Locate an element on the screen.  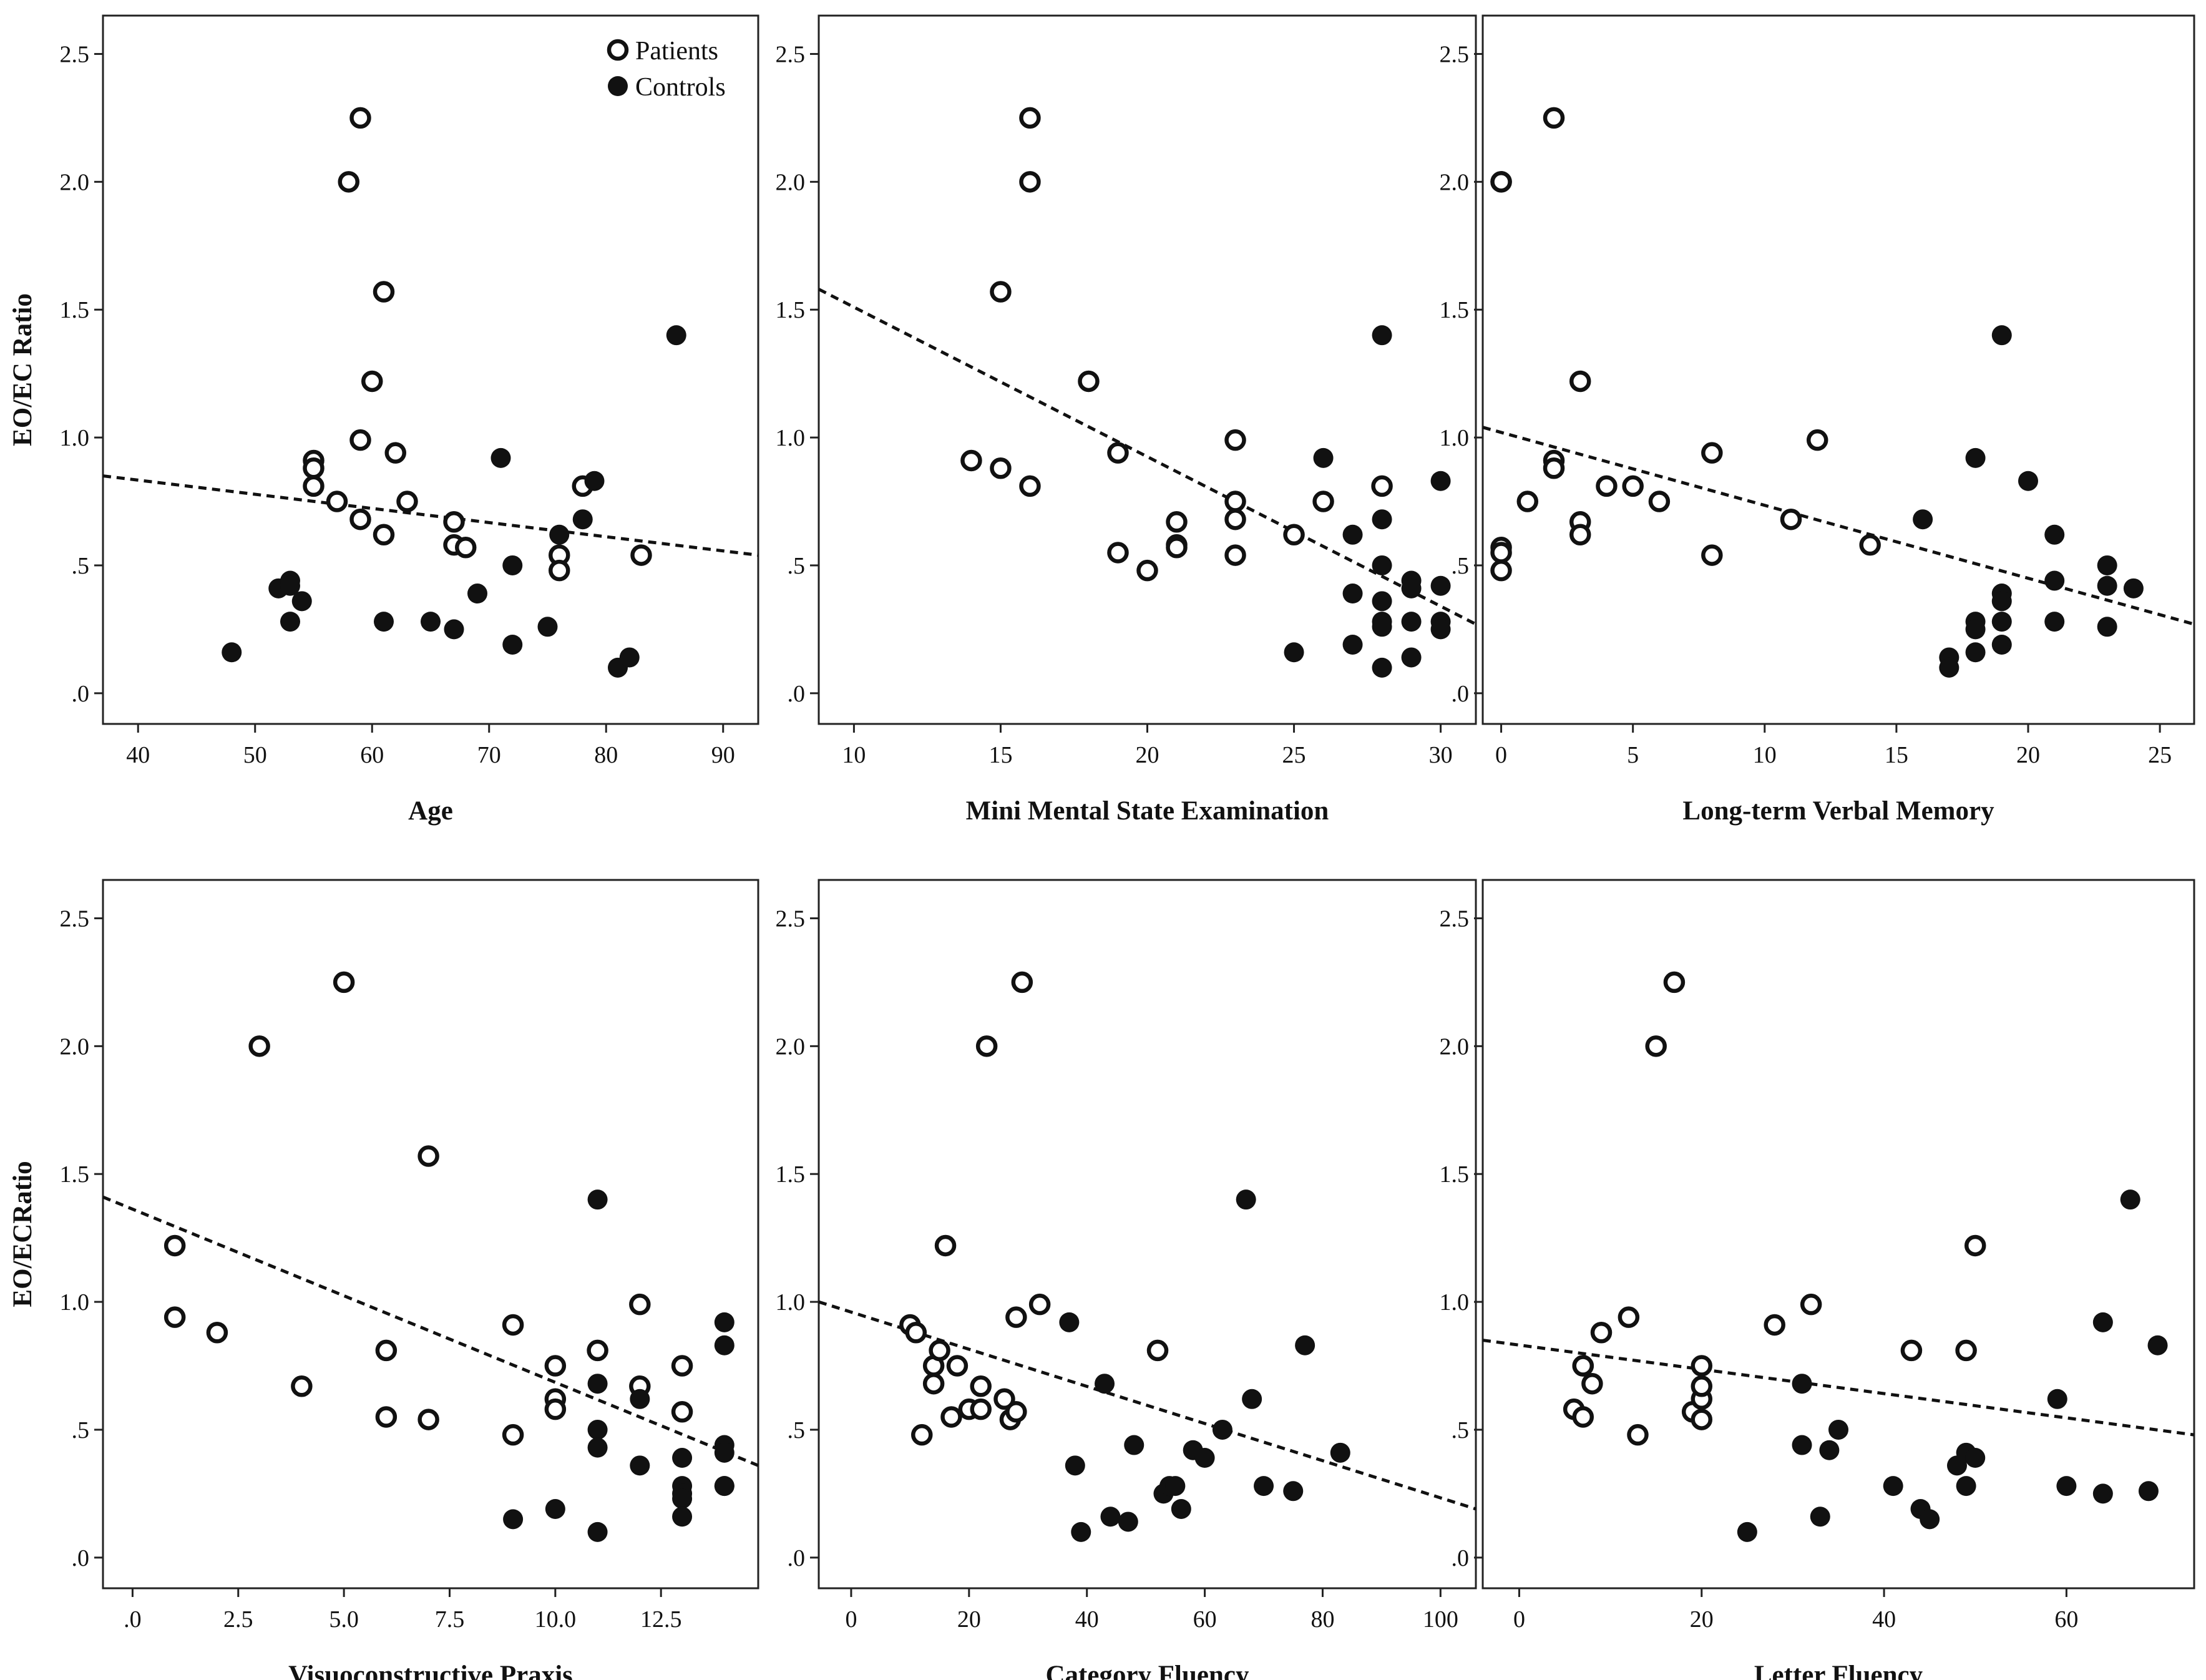
x-tick-label: 50 is located at coordinates (255, 755).